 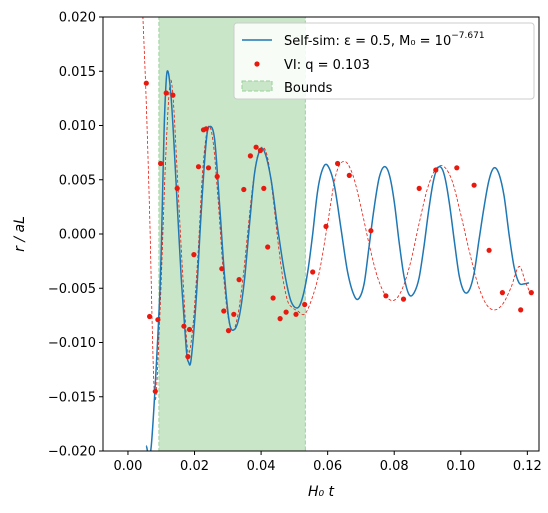 I want to click on x-axis-ticks: 0.00 0.02 0.04 0.06 0.08 0.10 0.12, so click(x=327, y=462).